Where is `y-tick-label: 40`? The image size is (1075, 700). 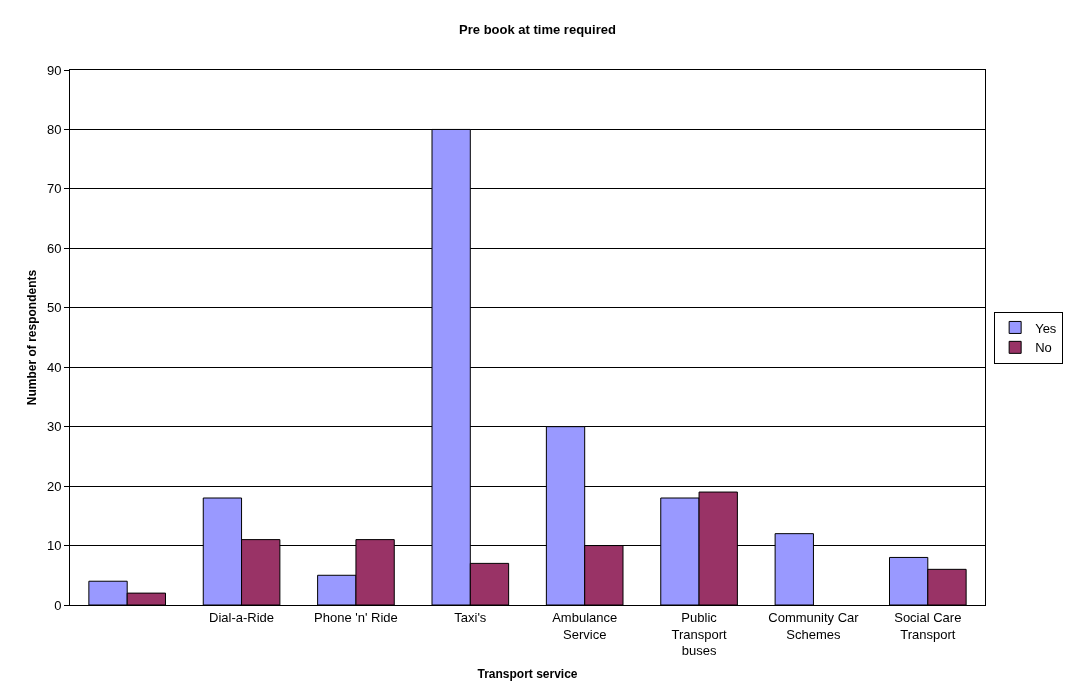
y-tick-label: 40 is located at coordinates (54, 367).